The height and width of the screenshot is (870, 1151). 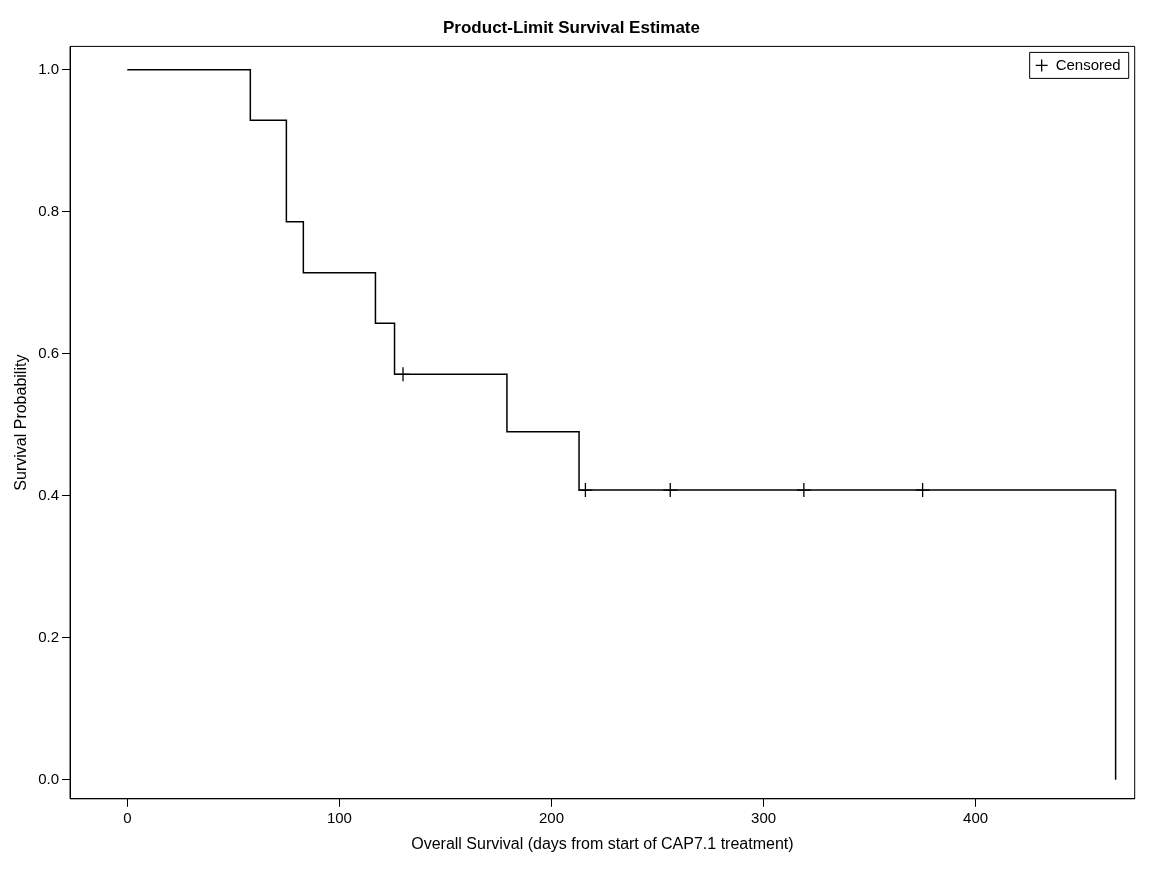 What do you see at coordinates (49, 494) in the screenshot?
I see `y-tick-label: 0.4` at bounding box center [49, 494].